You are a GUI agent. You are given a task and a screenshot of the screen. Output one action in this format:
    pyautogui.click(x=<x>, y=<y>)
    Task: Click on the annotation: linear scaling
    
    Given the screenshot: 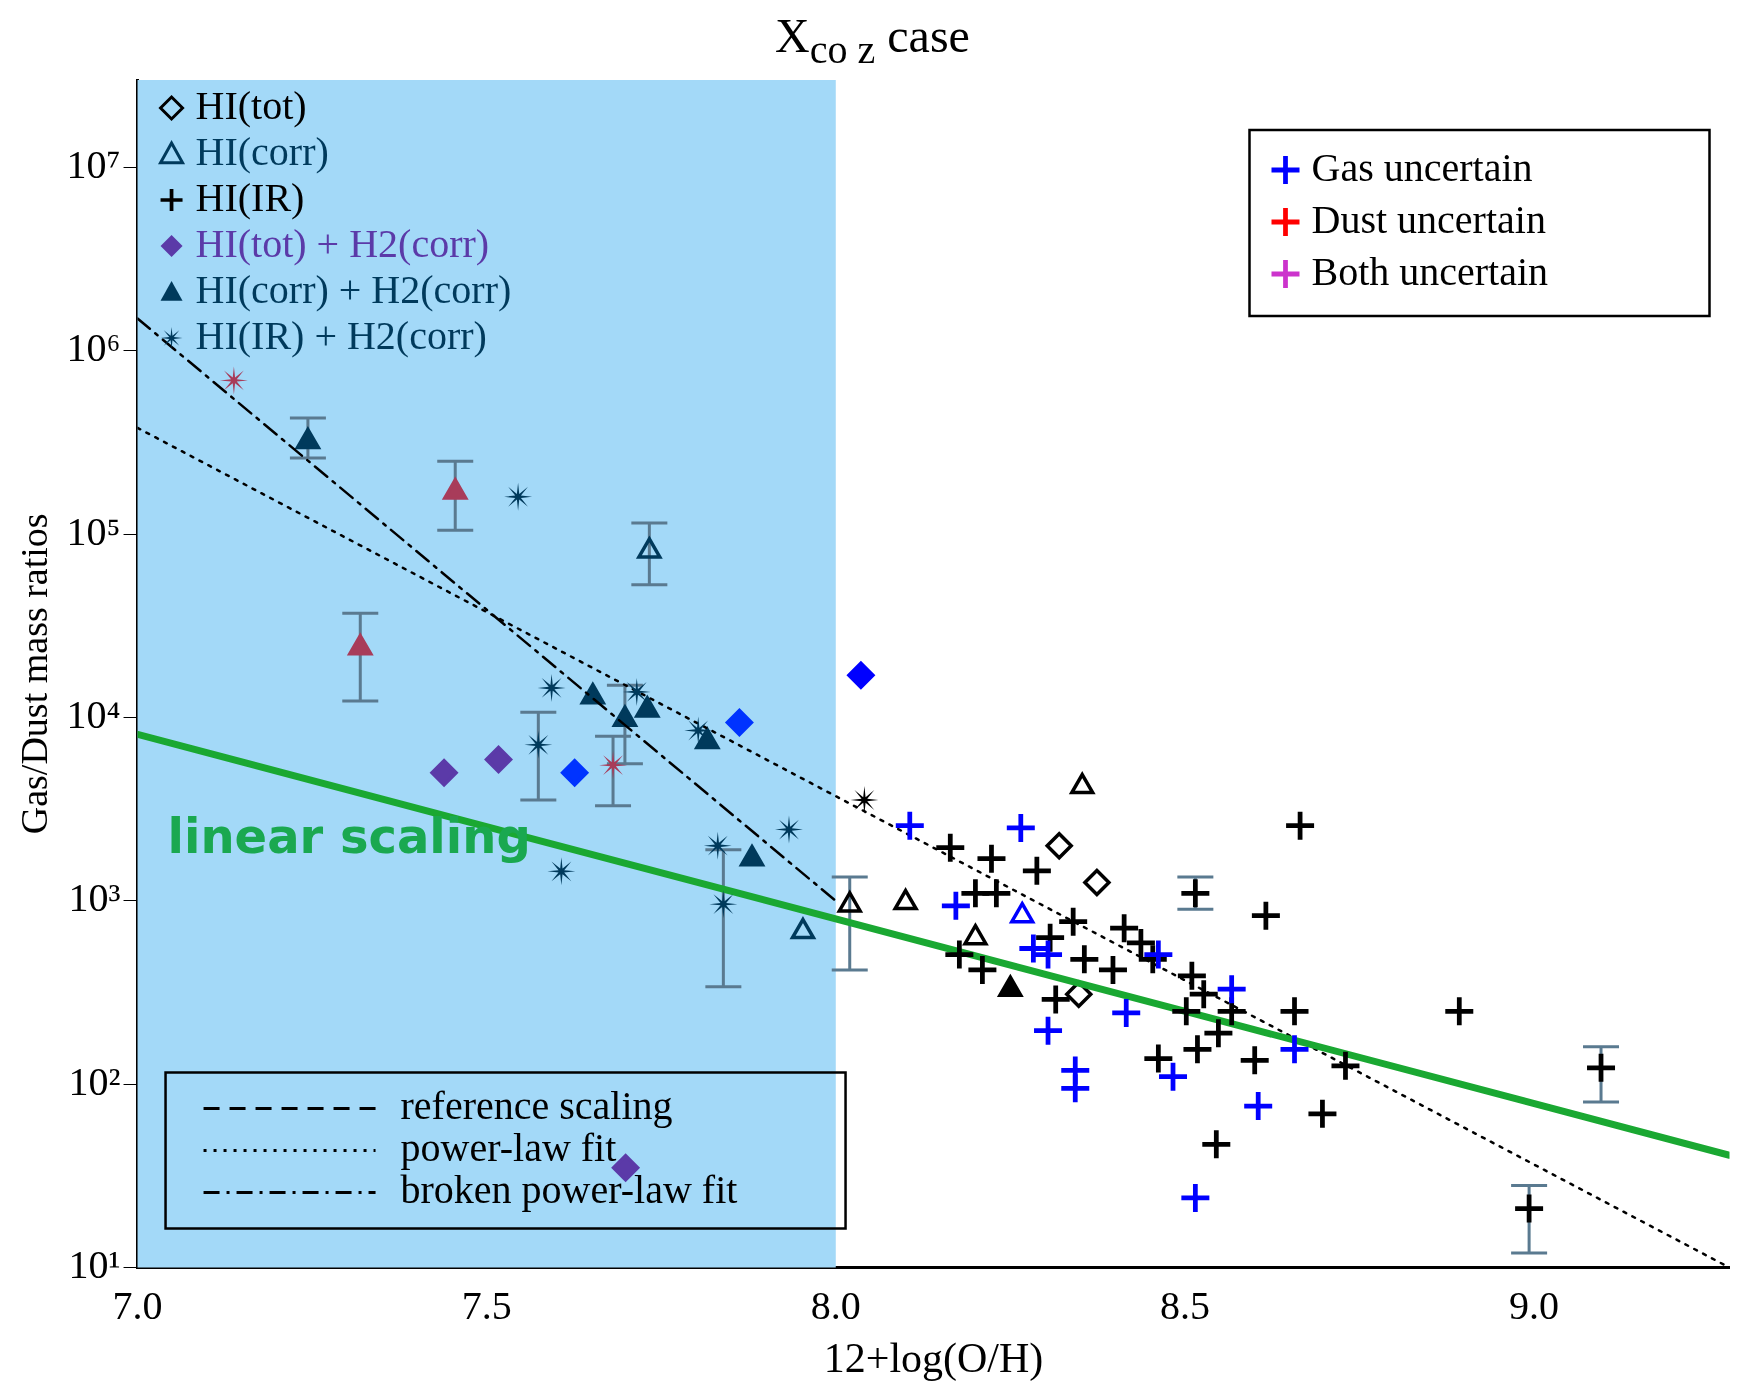 What is the action you would take?
    pyautogui.click(x=349, y=835)
    